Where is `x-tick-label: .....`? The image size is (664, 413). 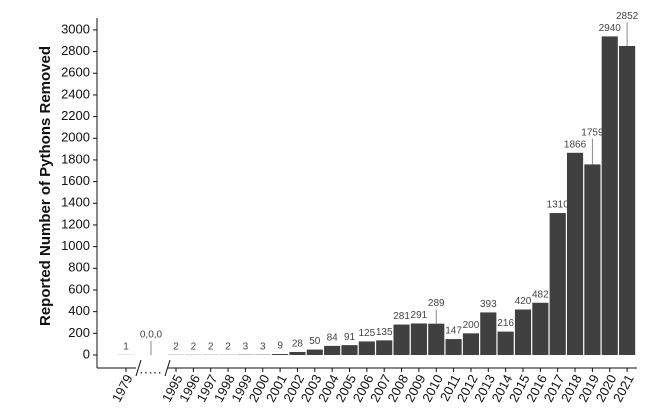 x-tick-label: ..... is located at coordinates (150, 368).